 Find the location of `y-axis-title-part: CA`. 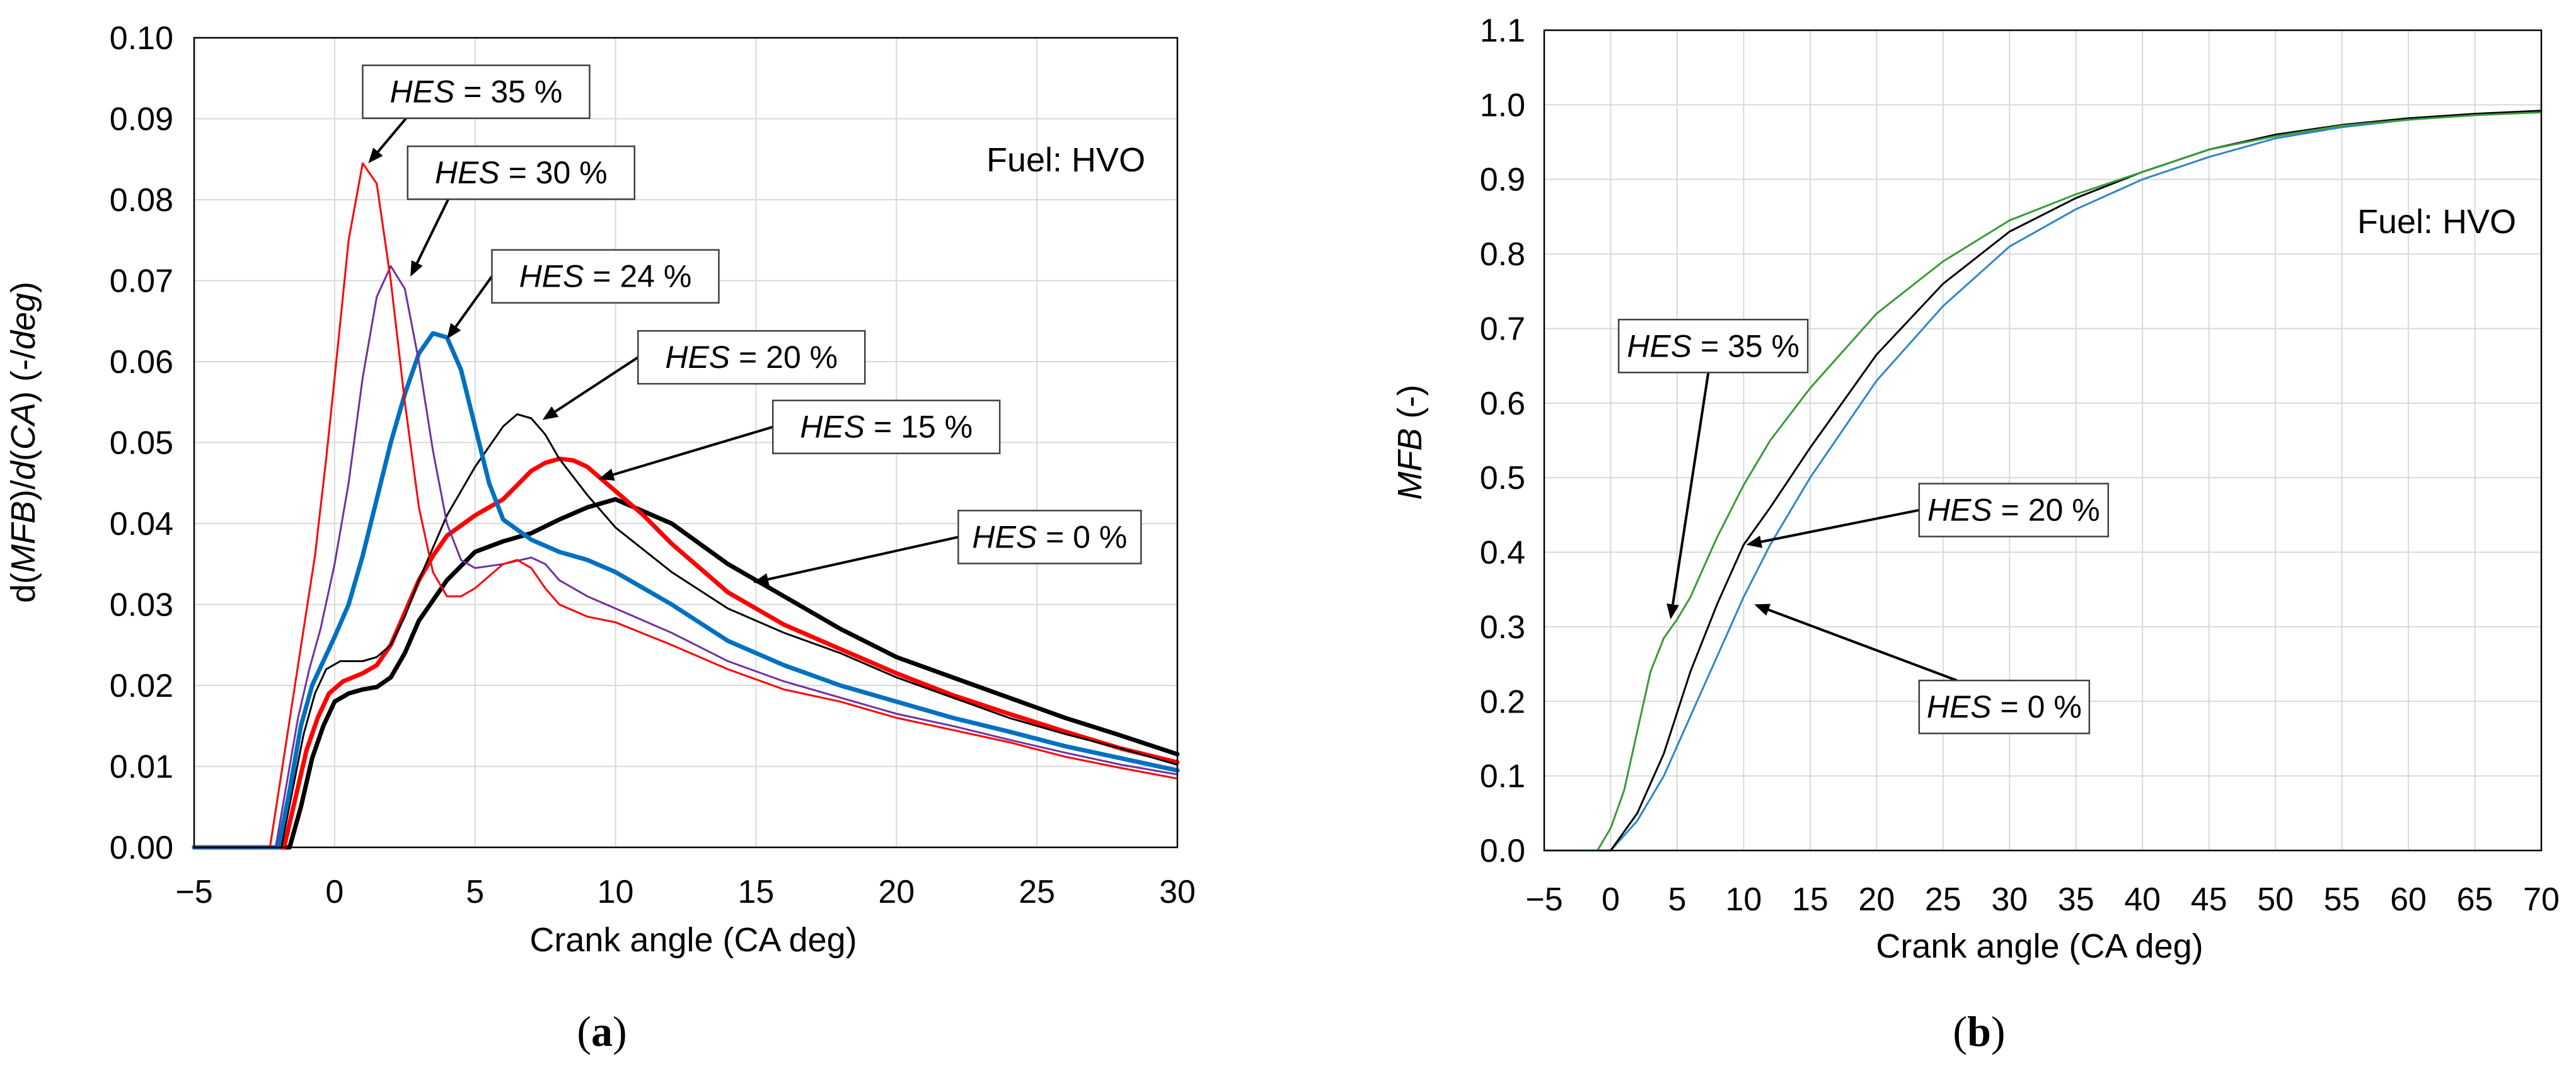

y-axis-title-part: CA is located at coordinates (23, 426).